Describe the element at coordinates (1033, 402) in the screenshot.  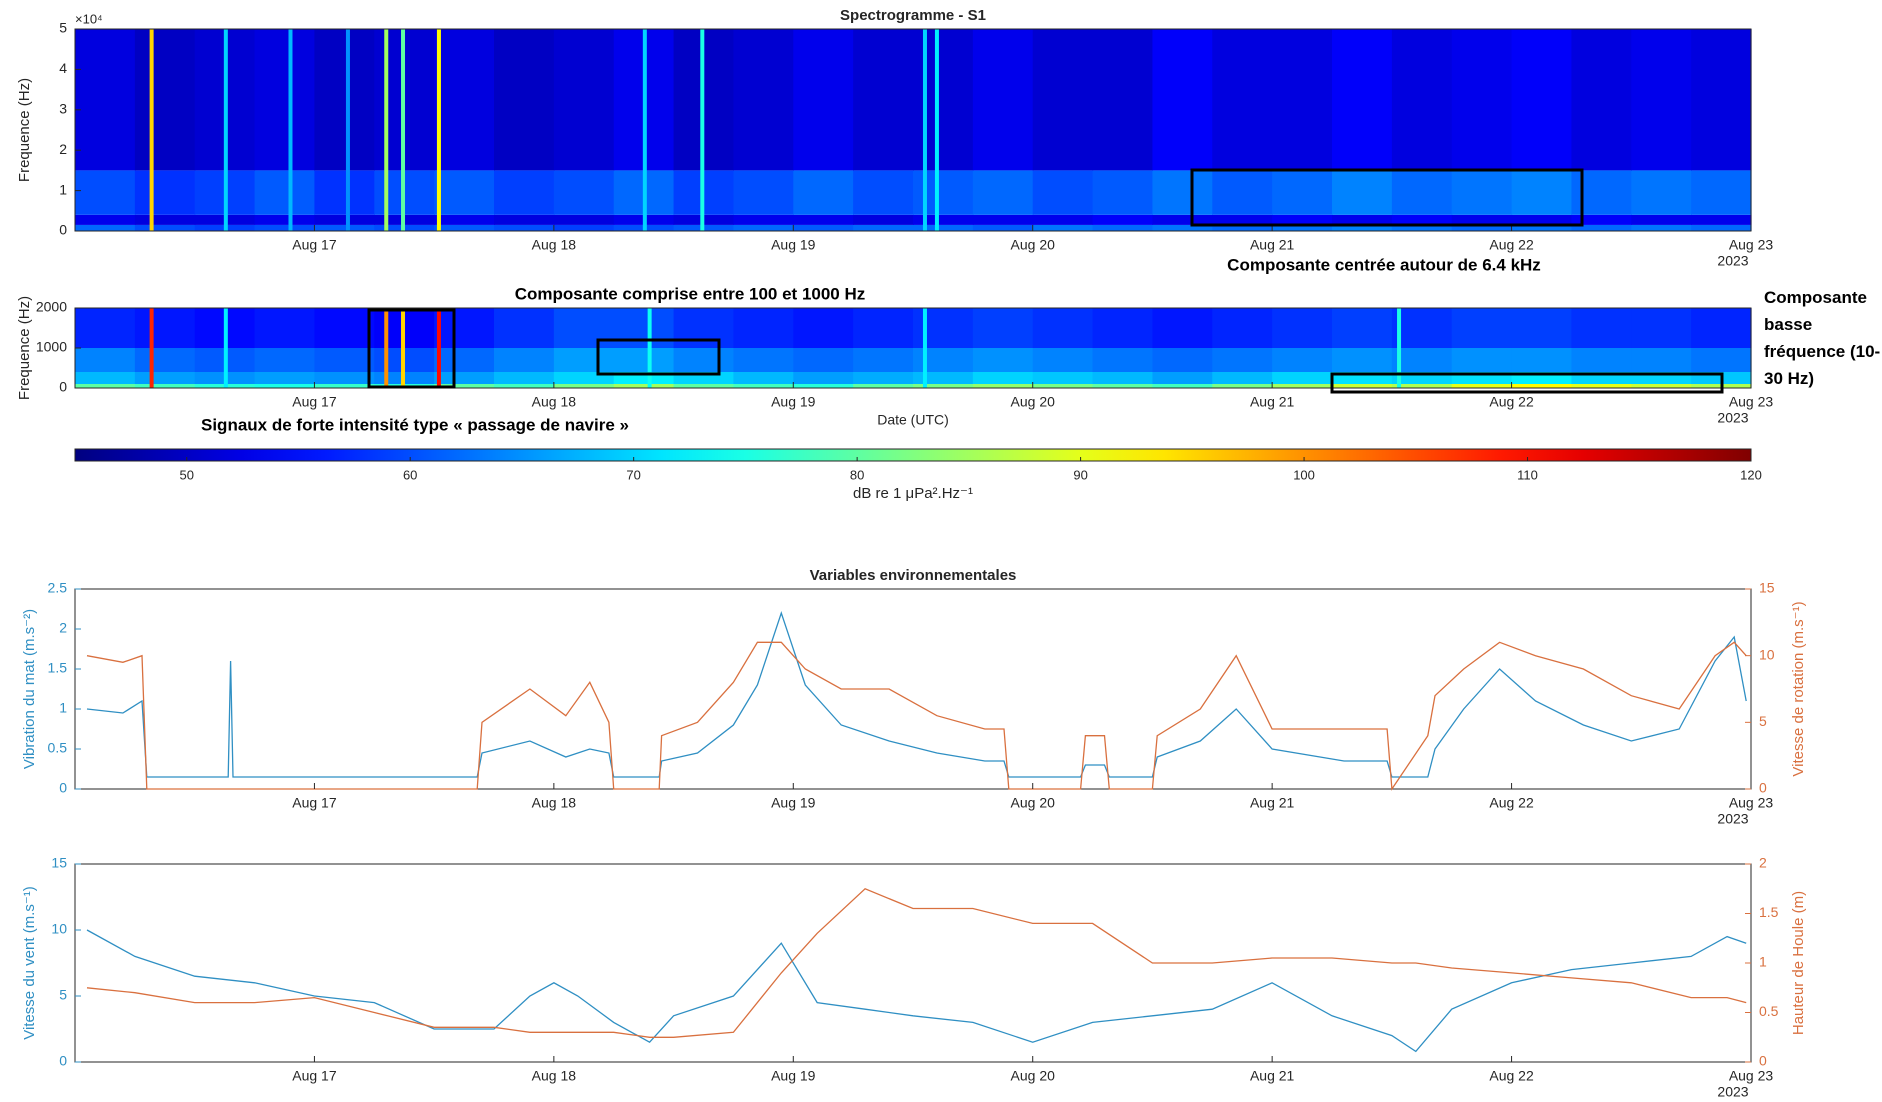
I see `x-tick-label: Aug 20` at that location.